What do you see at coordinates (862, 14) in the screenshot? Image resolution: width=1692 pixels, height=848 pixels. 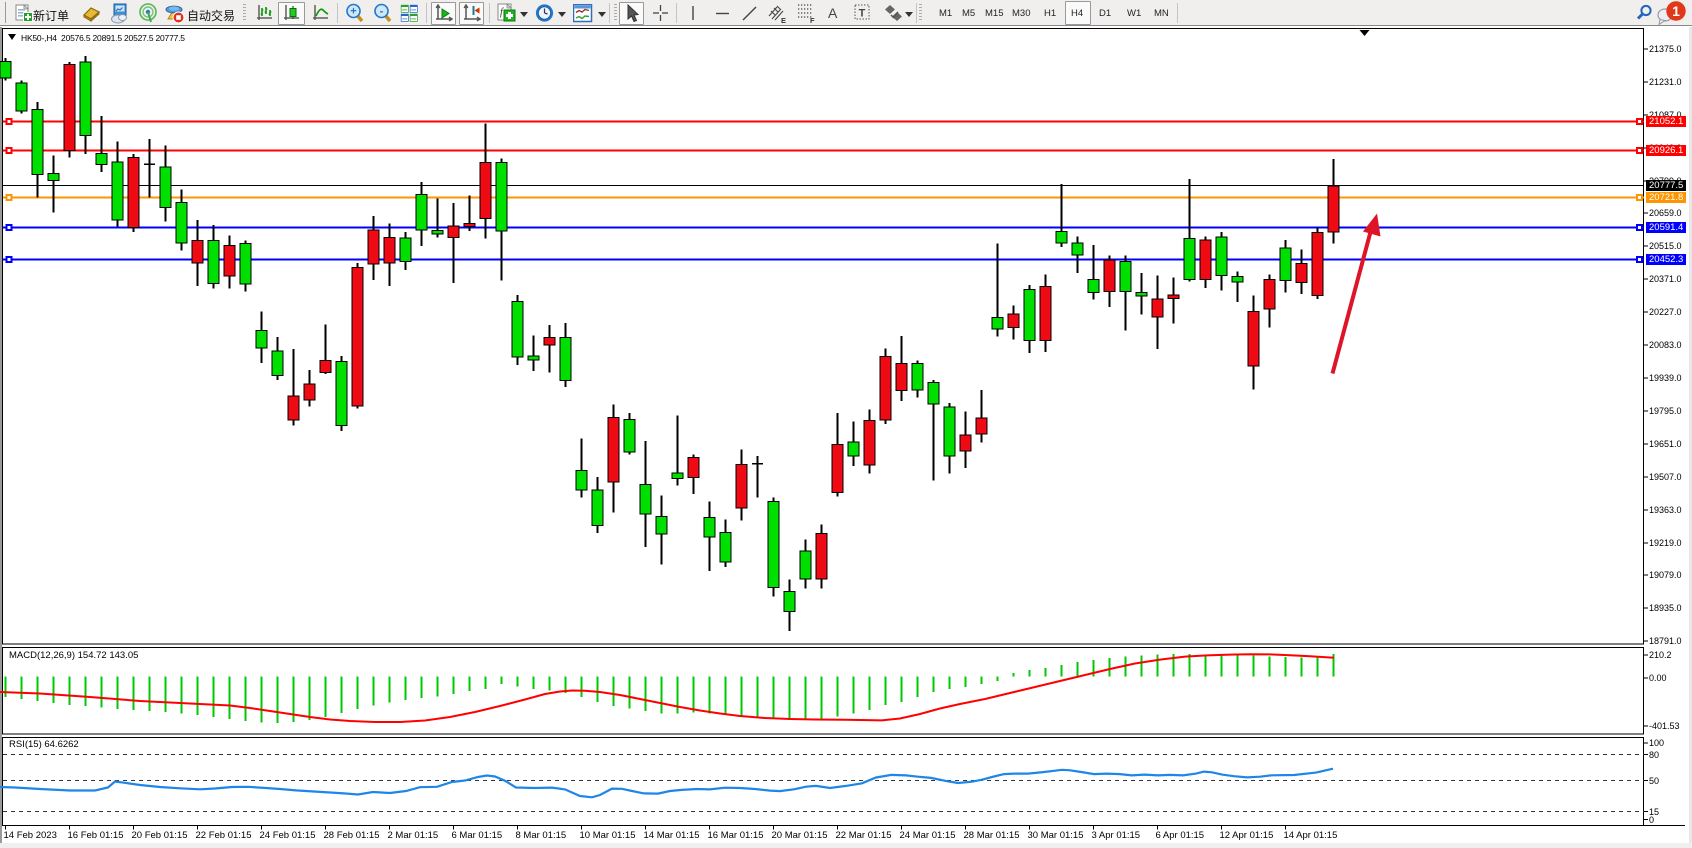 I see `svg-text: T` at bounding box center [862, 14].